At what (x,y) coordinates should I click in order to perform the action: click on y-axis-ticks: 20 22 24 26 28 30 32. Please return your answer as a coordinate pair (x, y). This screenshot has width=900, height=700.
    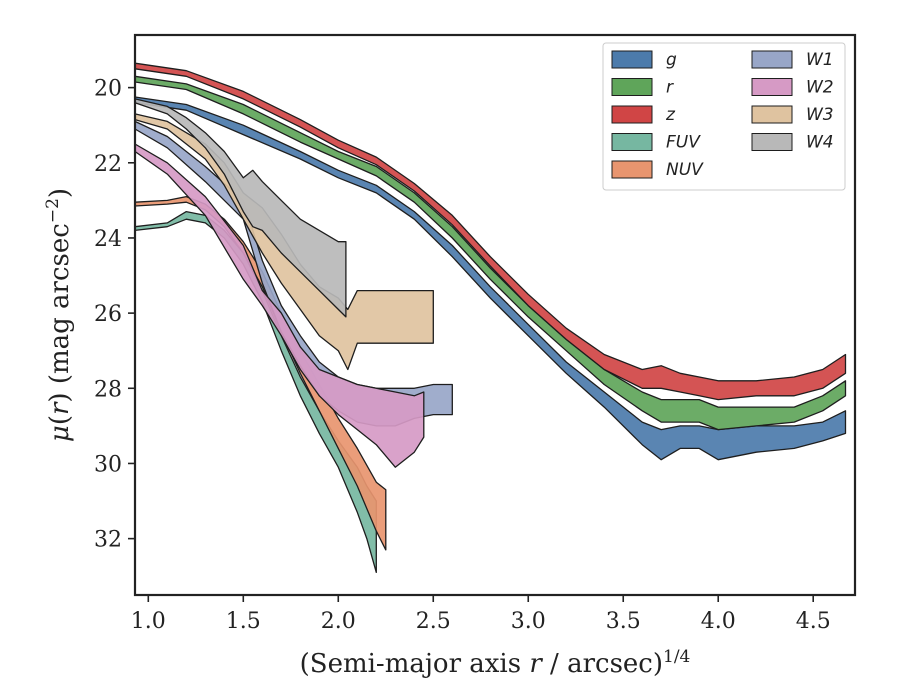
    Looking at the image, I should click on (114, 315).